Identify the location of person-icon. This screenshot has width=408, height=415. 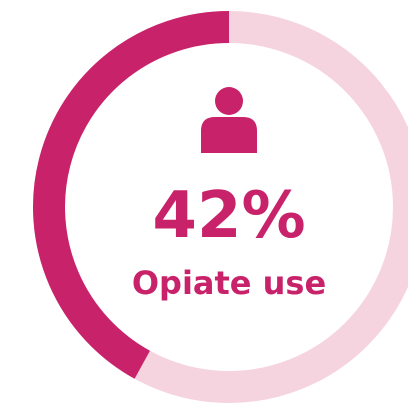
(229, 120).